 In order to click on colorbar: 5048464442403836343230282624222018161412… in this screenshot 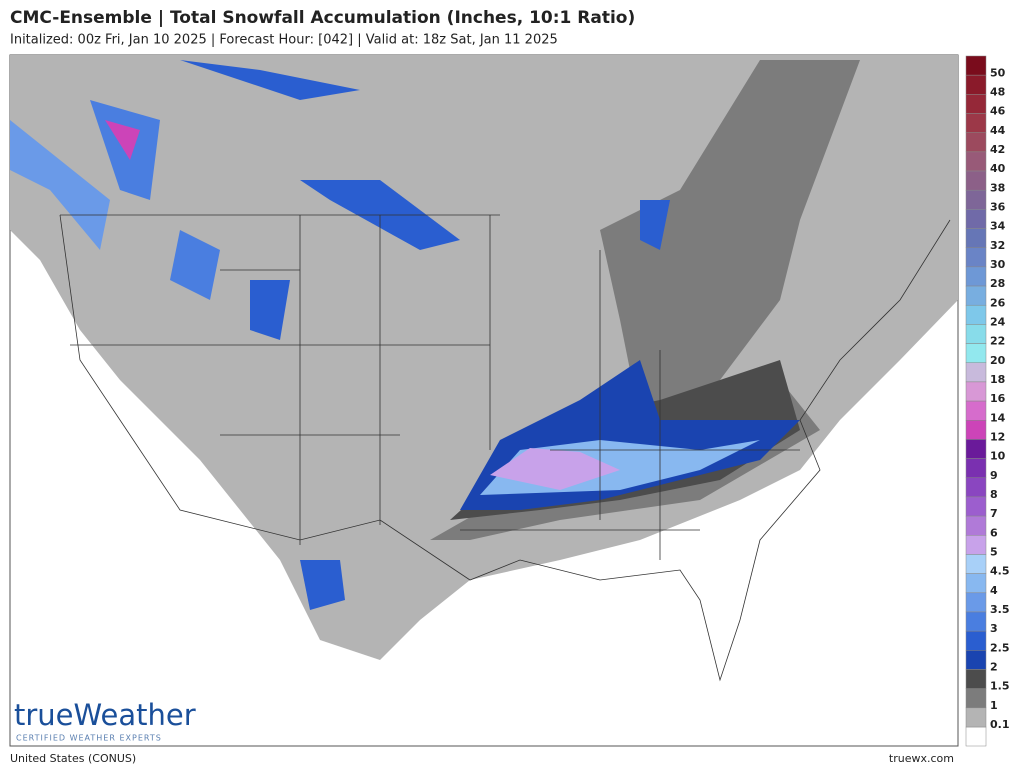, I will do `click(987, 401)`.